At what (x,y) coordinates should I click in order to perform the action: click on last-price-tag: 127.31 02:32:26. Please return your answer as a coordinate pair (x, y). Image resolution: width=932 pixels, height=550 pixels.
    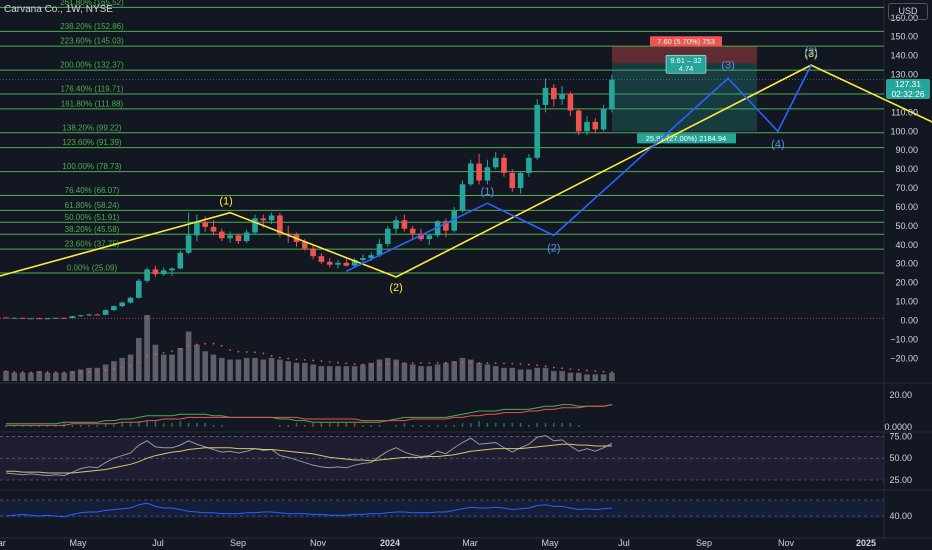
    Looking at the image, I should click on (908, 89).